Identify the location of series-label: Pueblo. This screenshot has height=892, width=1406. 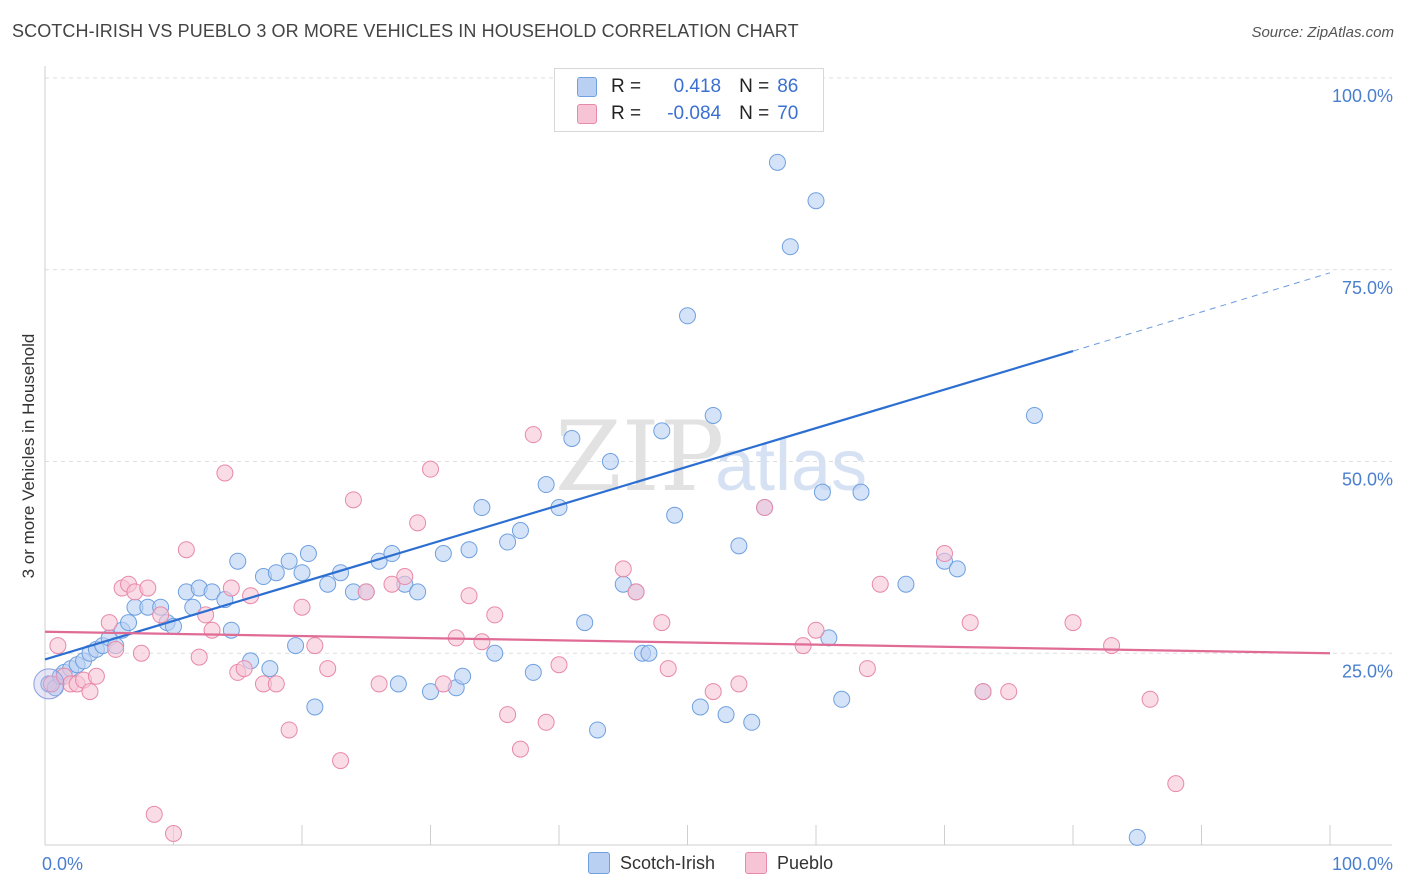
(805, 862).